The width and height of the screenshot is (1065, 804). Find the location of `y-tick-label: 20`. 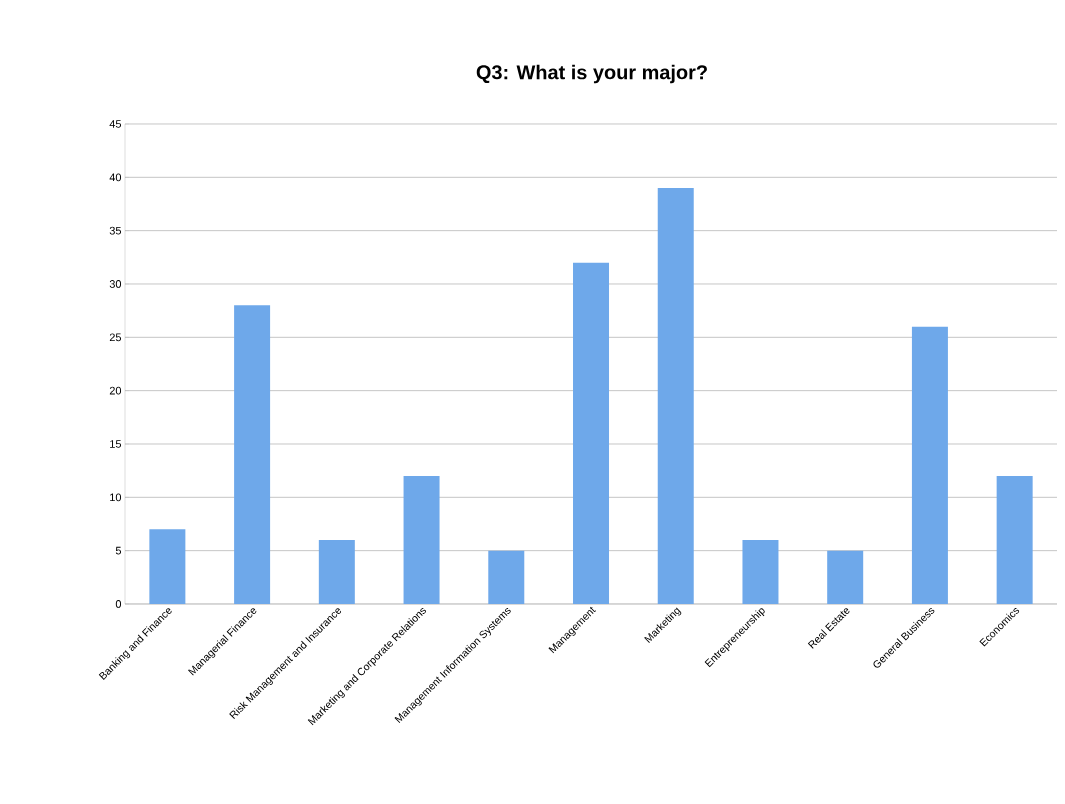

y-tick-label: 20 is located at coordinates (115, 390).